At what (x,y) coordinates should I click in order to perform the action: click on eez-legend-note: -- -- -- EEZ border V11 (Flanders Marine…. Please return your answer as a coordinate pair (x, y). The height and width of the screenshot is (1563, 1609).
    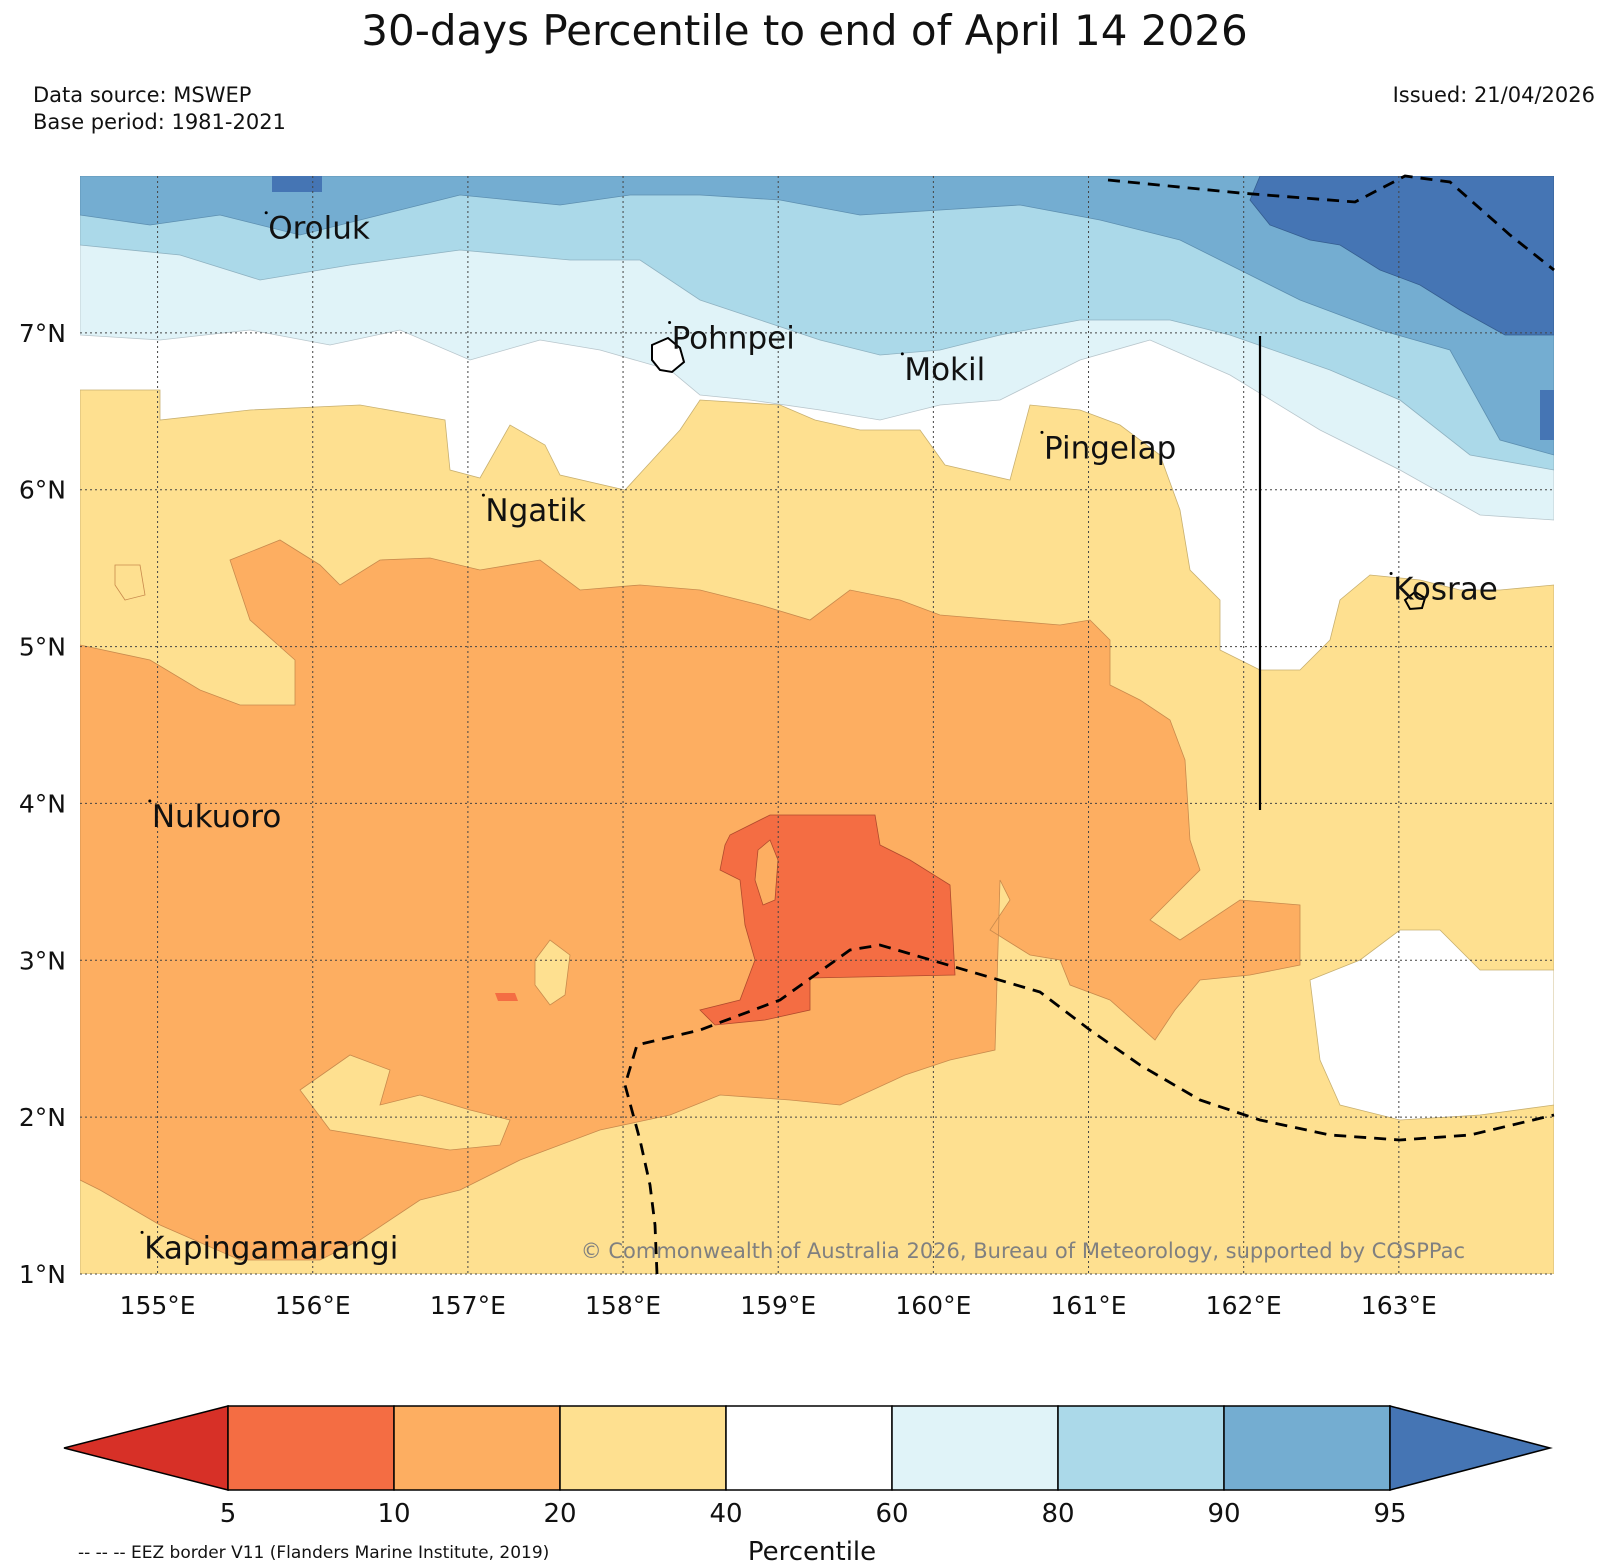
    Looking at the image, I should click on (313, 1553).